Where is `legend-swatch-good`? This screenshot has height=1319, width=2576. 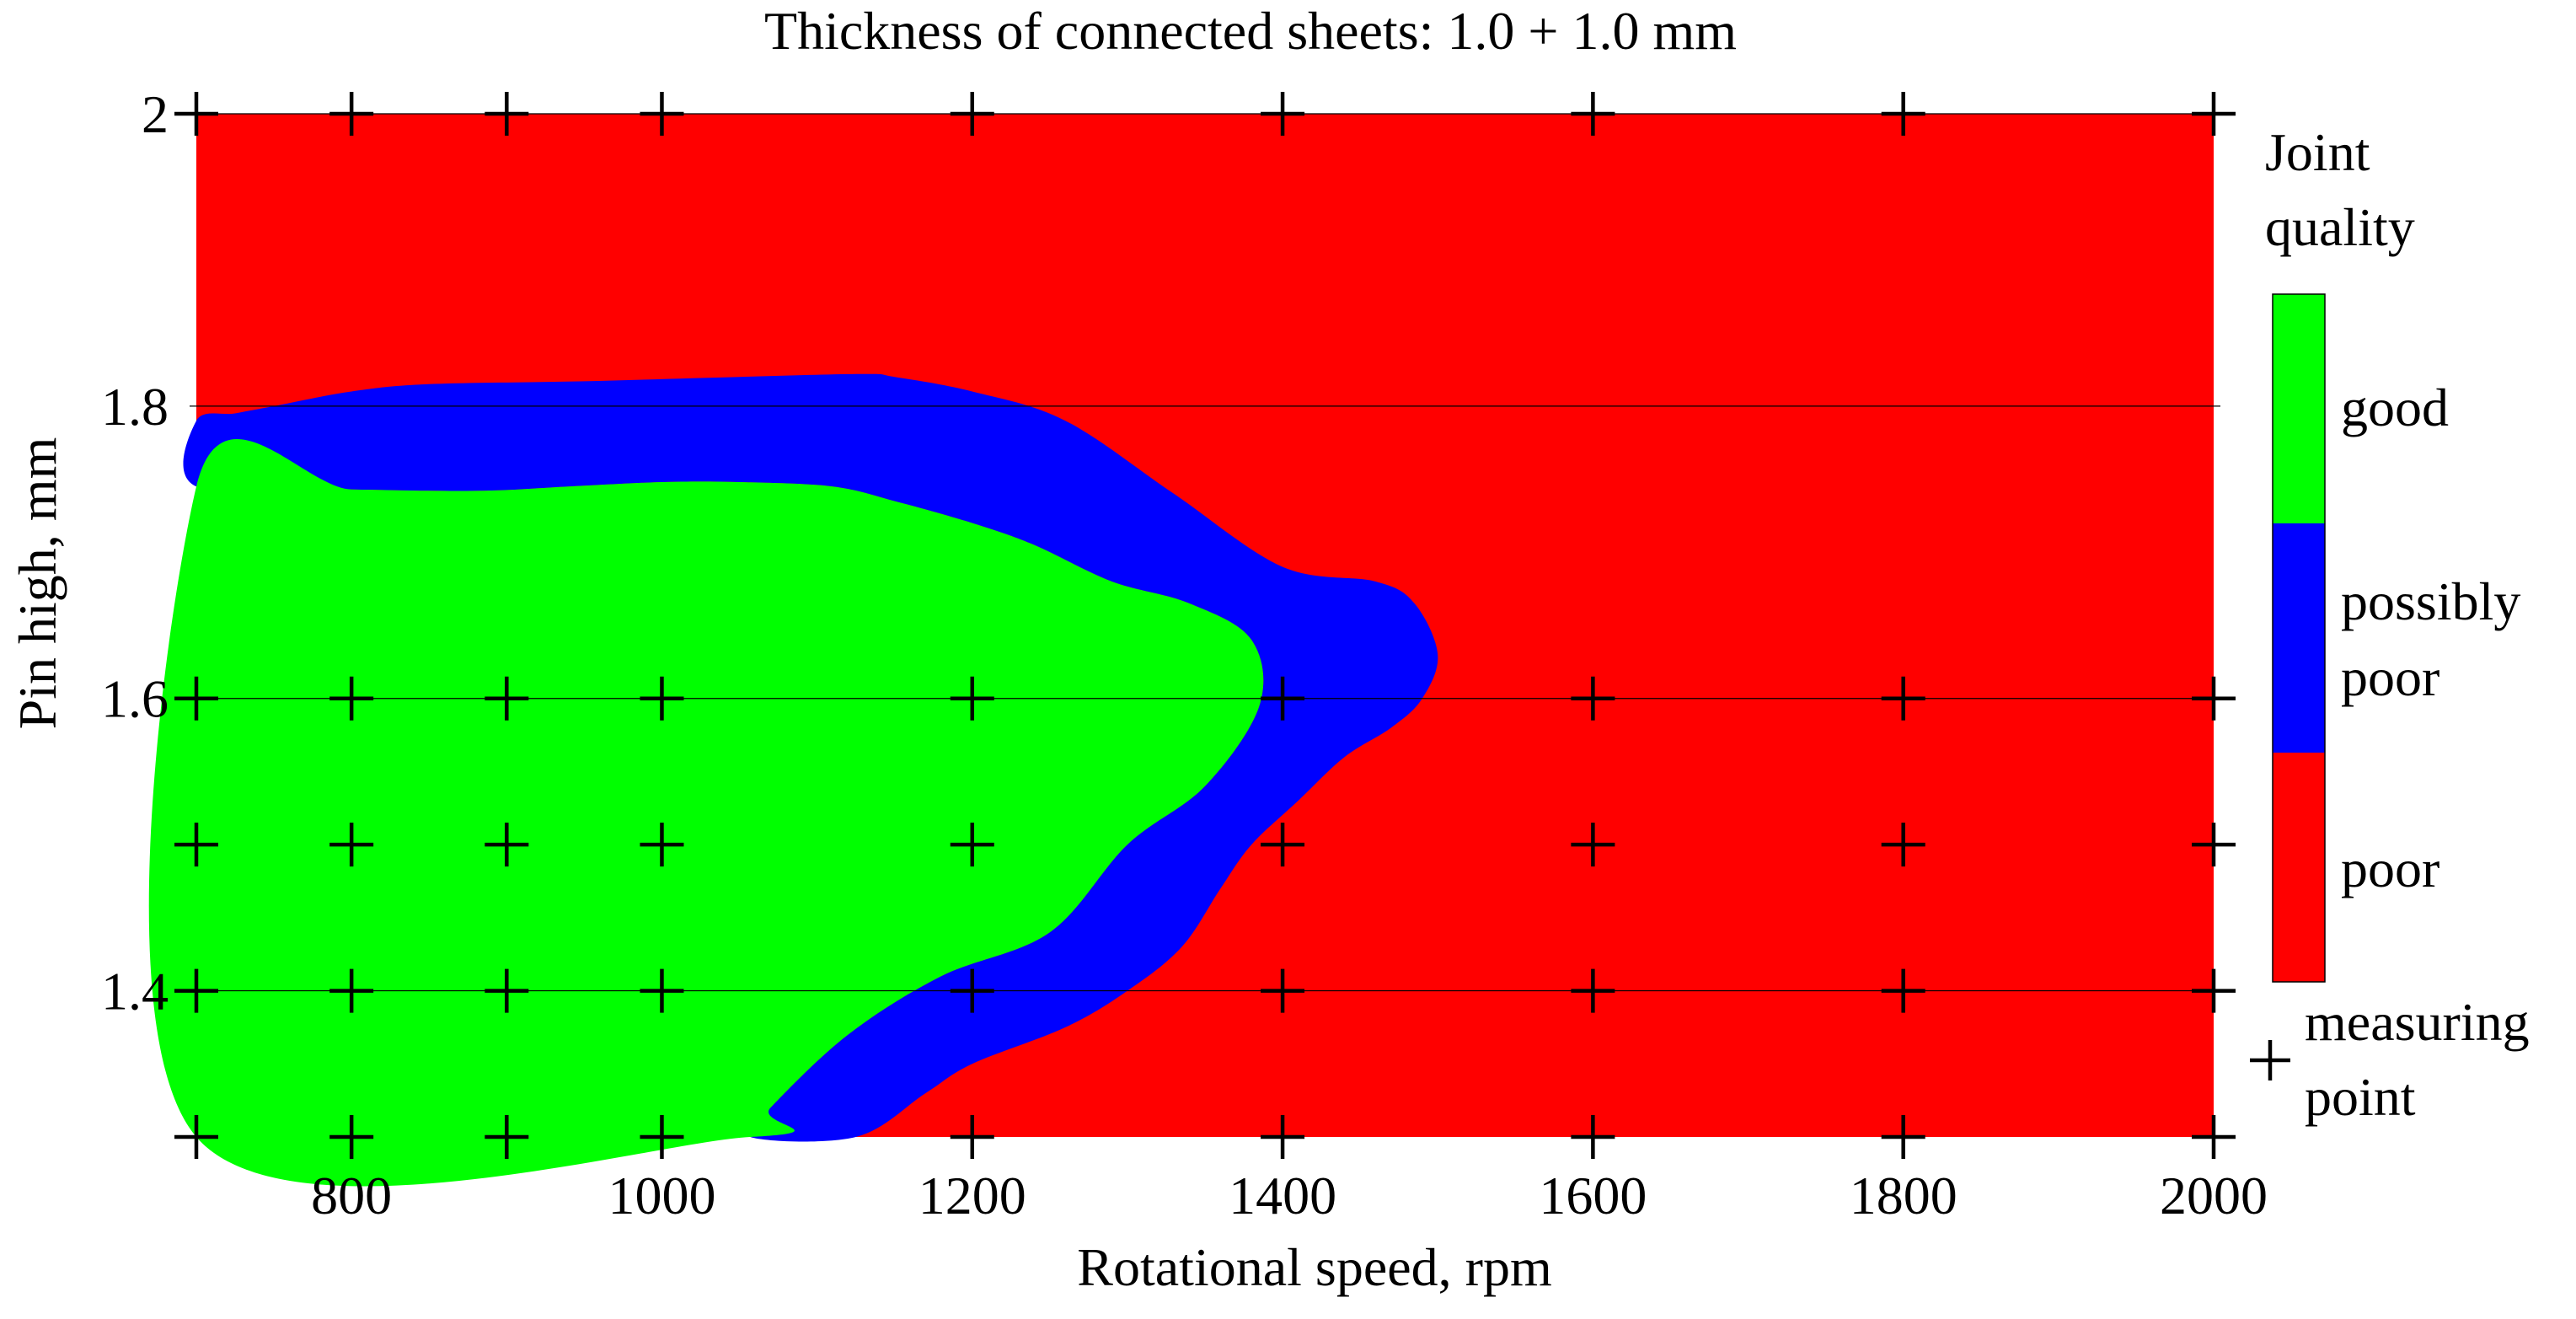 legend-swatch-good is located at coordinates (2299, 408).